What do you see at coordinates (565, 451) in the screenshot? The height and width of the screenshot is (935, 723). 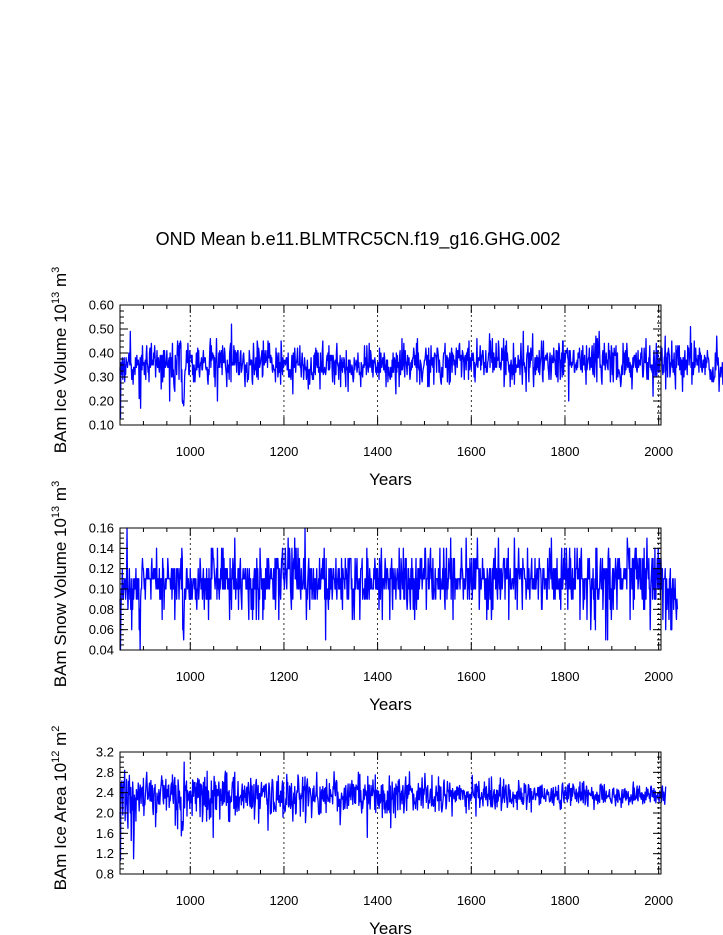 I see `ice-volume-x-tick-label: 1800` at bounding box center [565, 451].